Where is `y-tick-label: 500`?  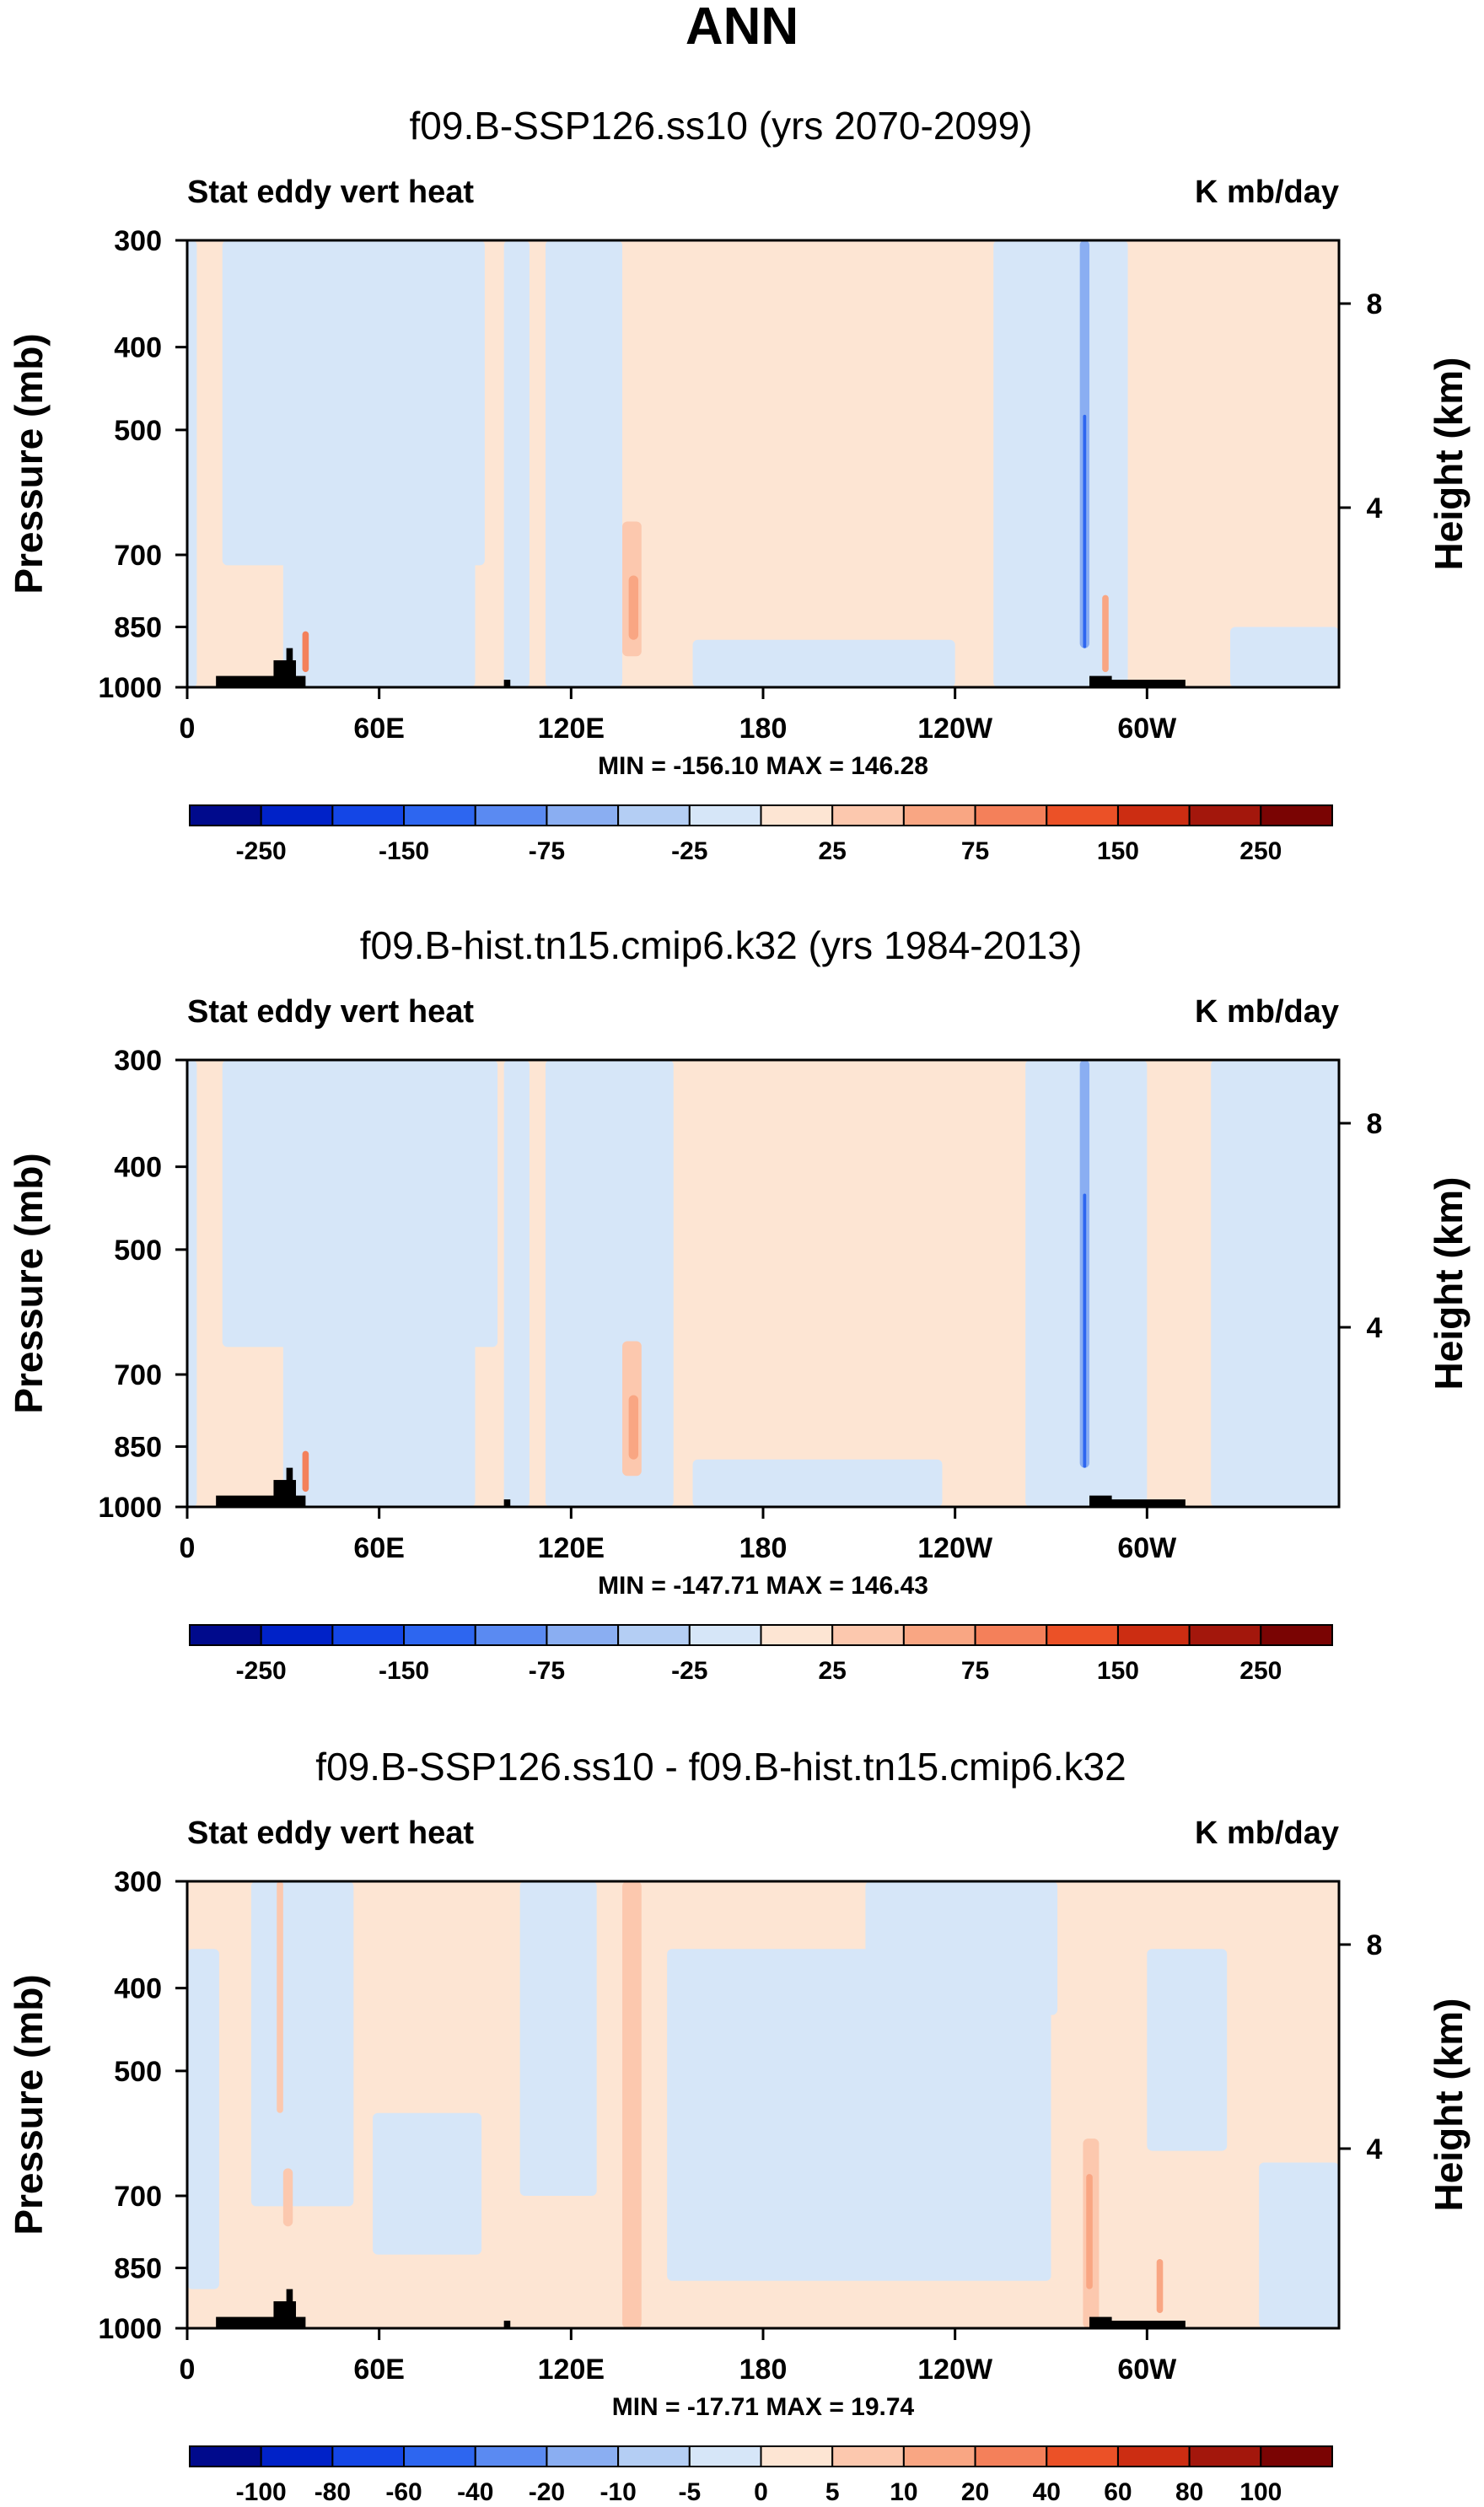
y-tick-label: 500 is located at coordinates (138, 1251).